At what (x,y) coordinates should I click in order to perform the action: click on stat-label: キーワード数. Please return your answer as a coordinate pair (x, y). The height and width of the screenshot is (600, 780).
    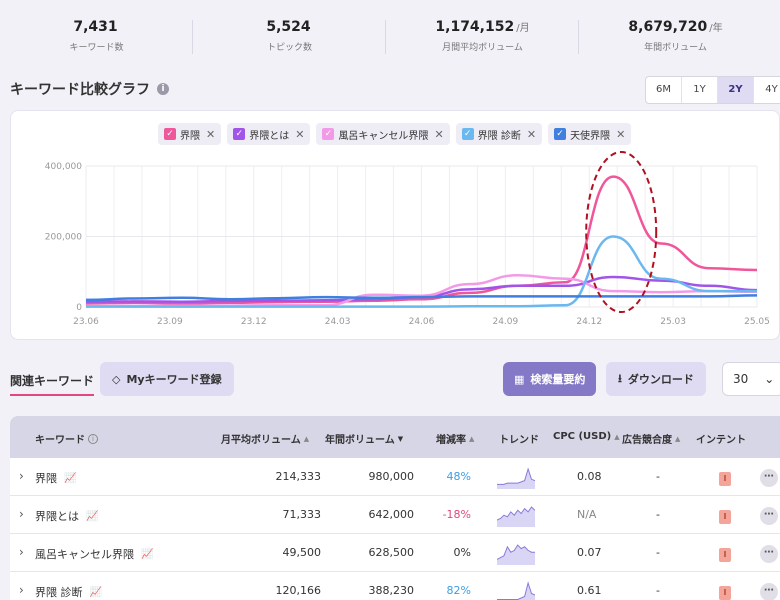
    Looking at the image, I should click on (96, 48).